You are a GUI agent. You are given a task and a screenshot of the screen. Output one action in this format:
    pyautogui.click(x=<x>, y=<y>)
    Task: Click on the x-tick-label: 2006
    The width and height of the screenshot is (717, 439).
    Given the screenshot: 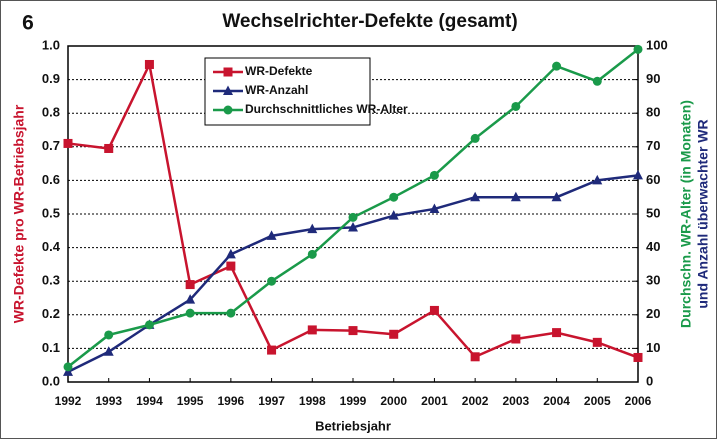 What is the action you would take?
    pyautogui.click(x=638, y=401)
    